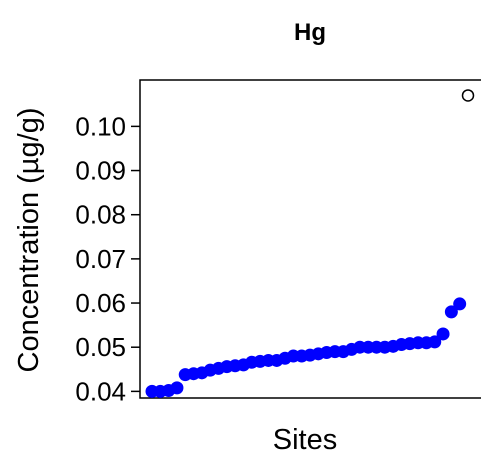 Image resolution: width=481 pixels, height=456 pixels. Describe the element at coordinates (100, 126) in the screenshot. I see `y-tick-label: 0.10` at that location.